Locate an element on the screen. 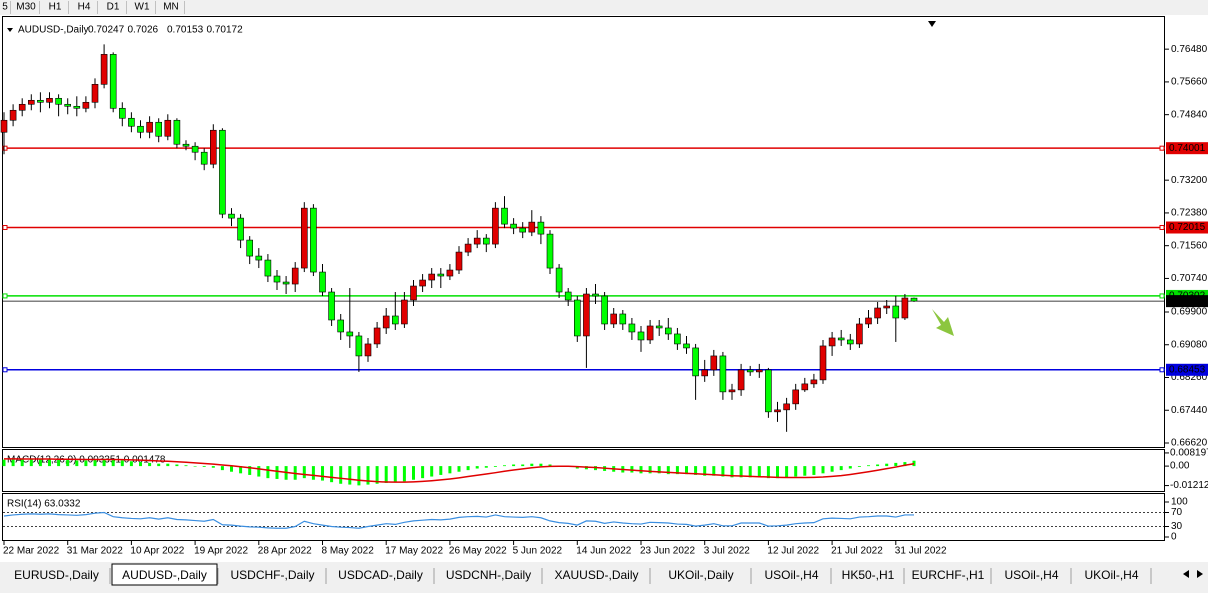 This screenshot has width=1208, height=593. tab-label: EURUSD-,Daily is located at coordinates (56, 575).